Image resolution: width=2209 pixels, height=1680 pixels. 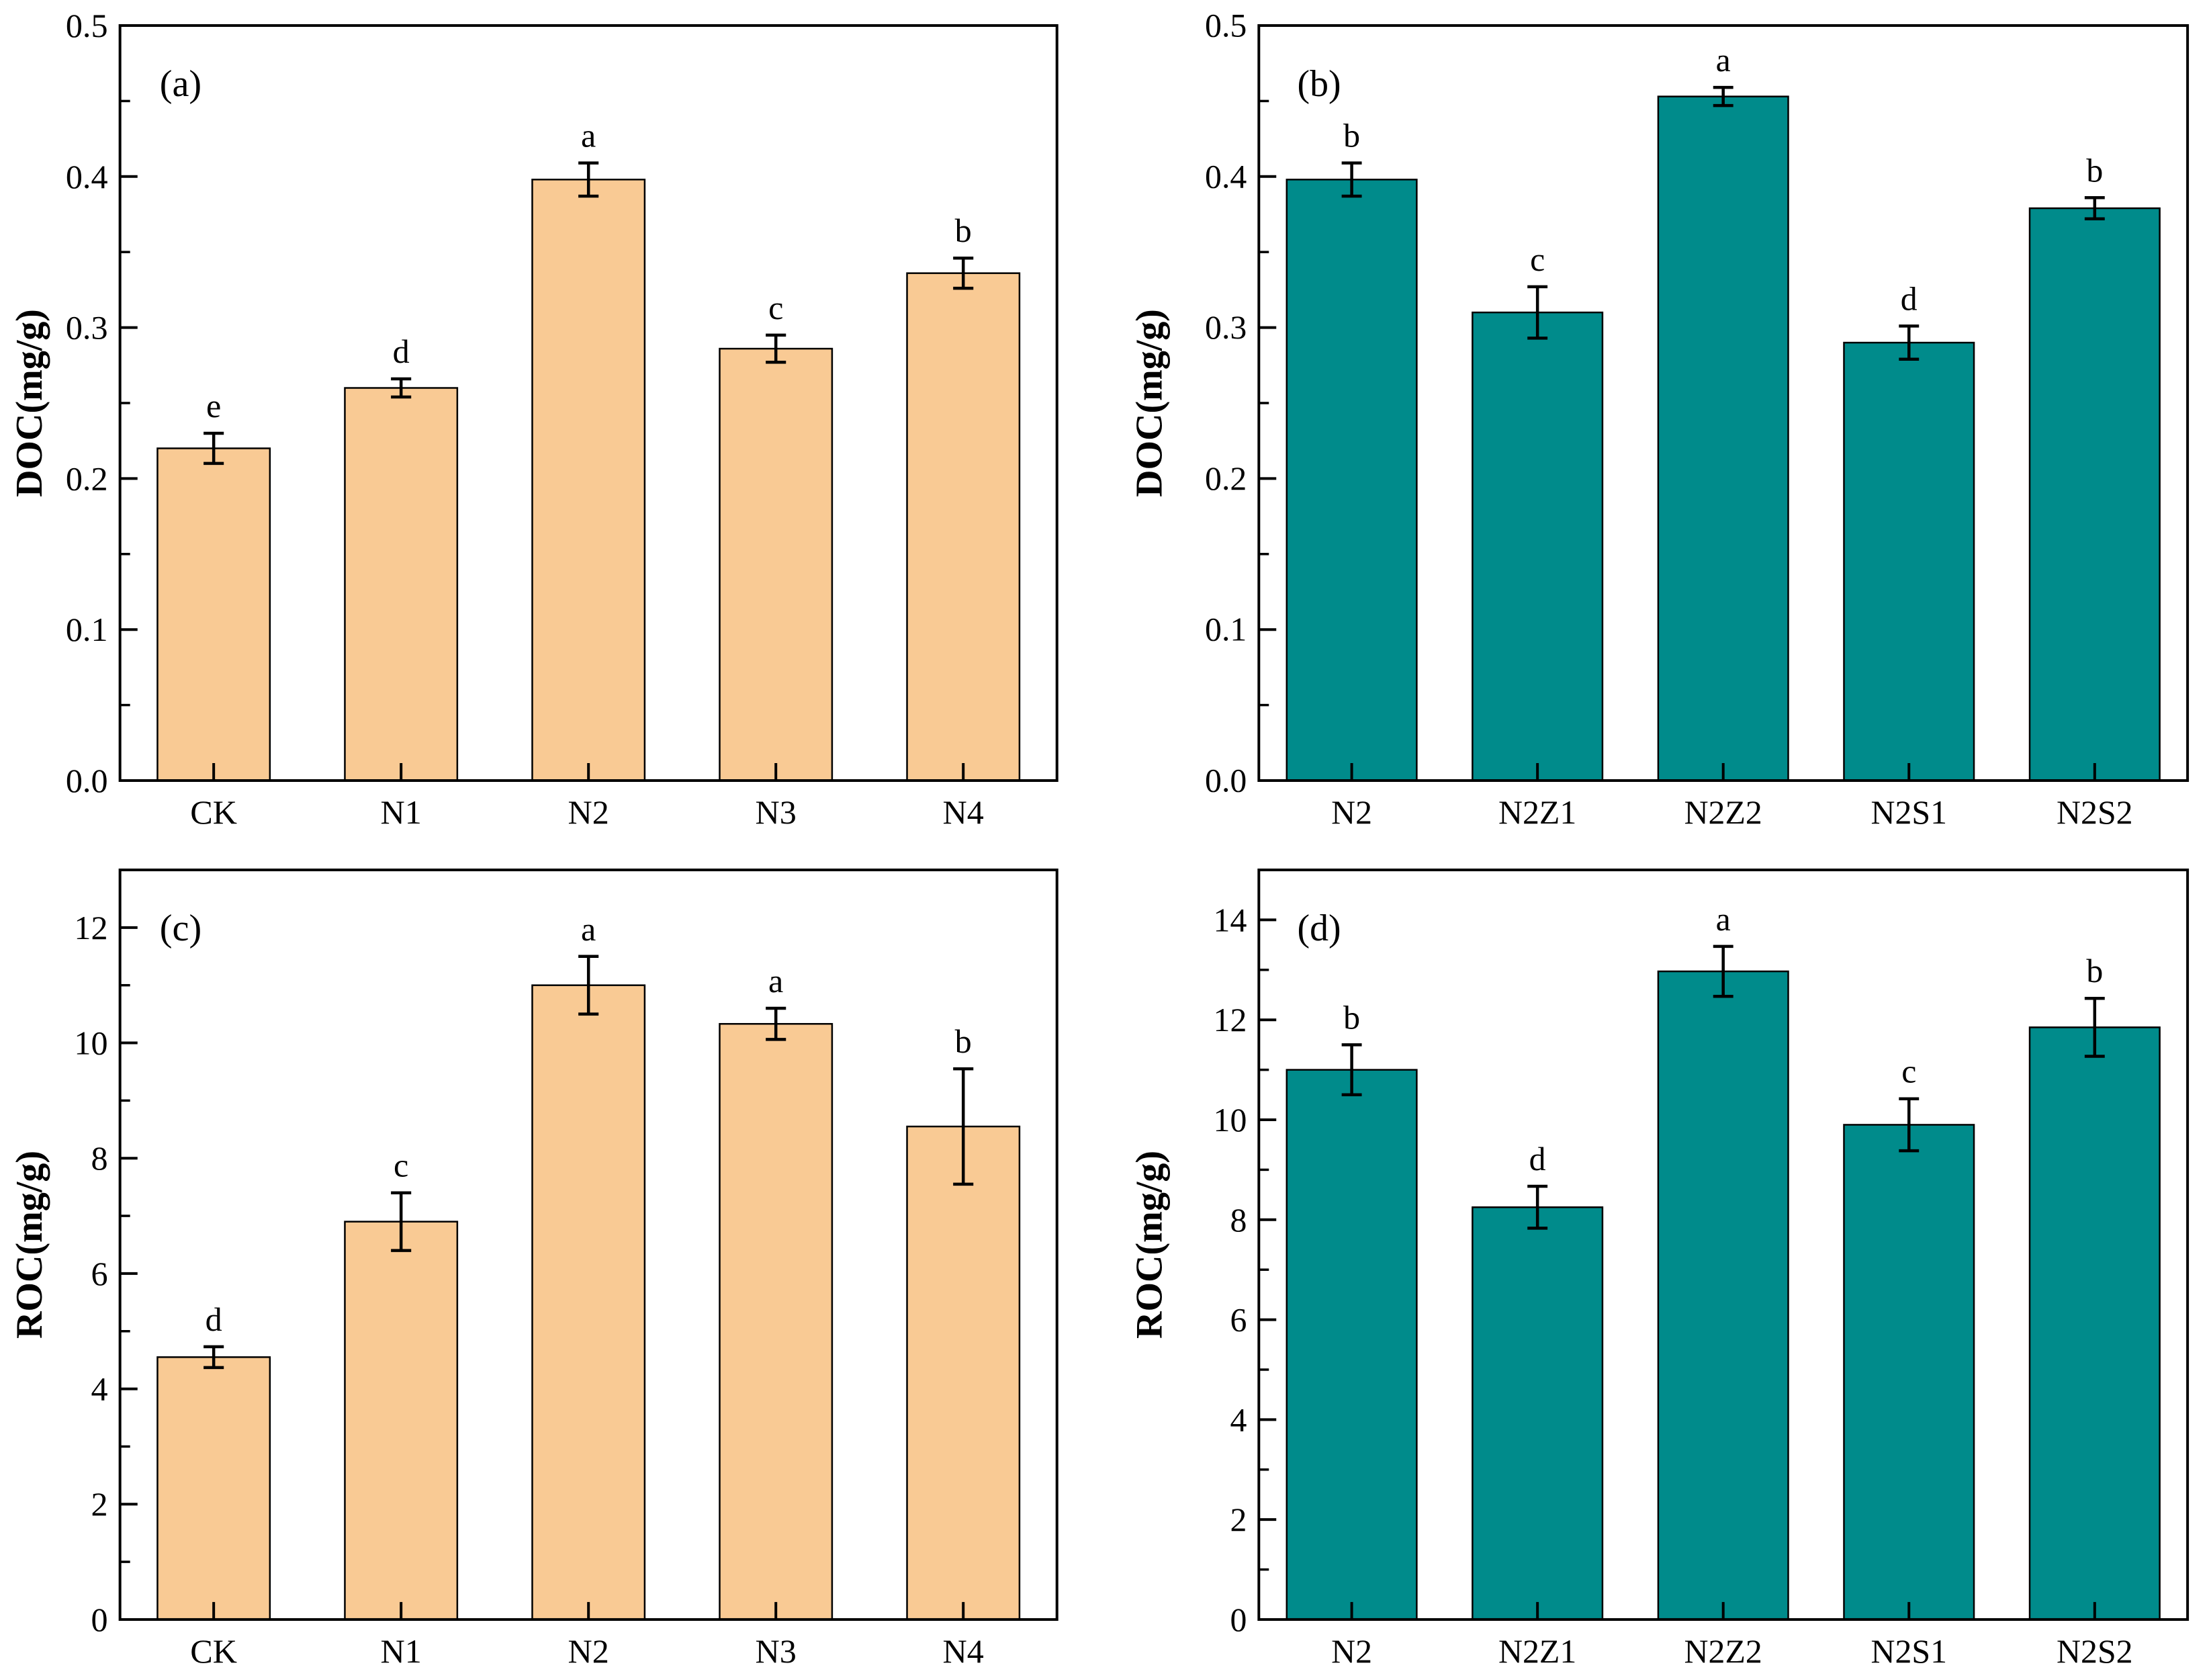 What do you see at coordinates (90, 927) in the screenshot?
I see `y-tick-label: 12` at bounding box center [90, 927].